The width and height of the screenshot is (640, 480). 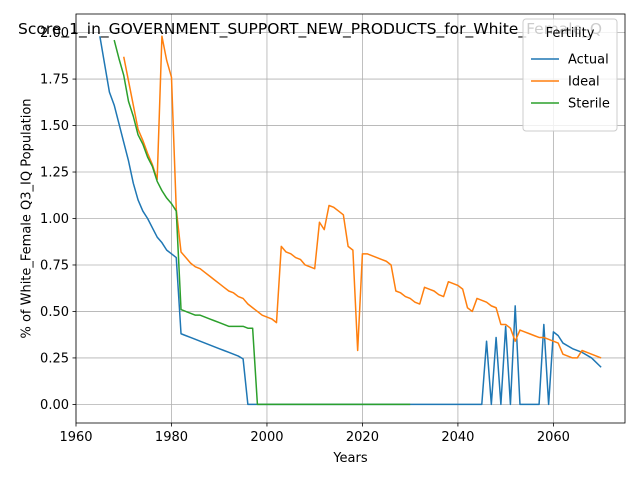 What do you see at coordinates (27, 218) in the screenshot?
I see `y-axis-label: % of White_Female Q3_IQ Population` at bounding box center [27, 218].